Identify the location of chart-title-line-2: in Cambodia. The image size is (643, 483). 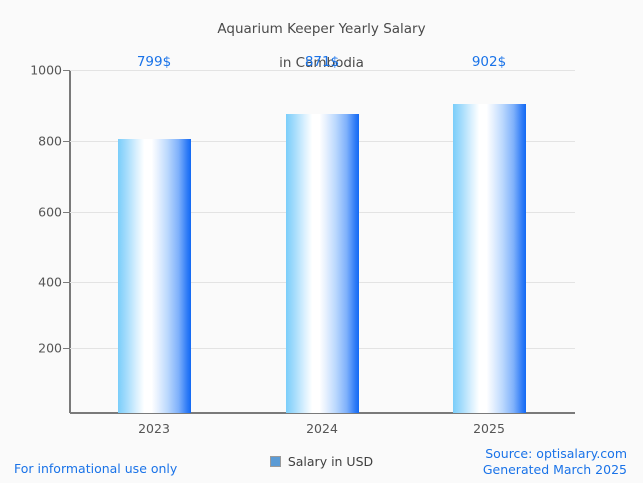
(321, 63).